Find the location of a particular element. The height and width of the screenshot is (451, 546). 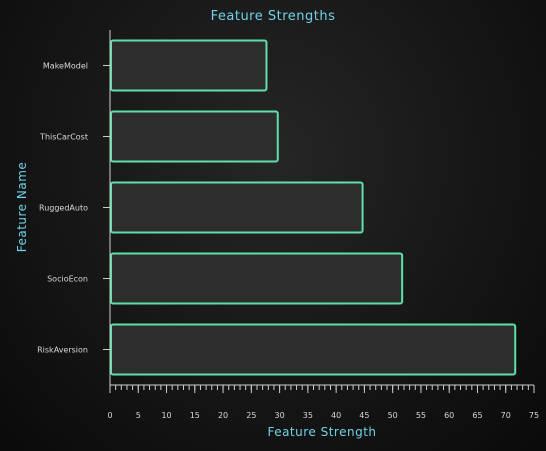

x-axis-label: Feature Strength is located at coordinates (321, 432).